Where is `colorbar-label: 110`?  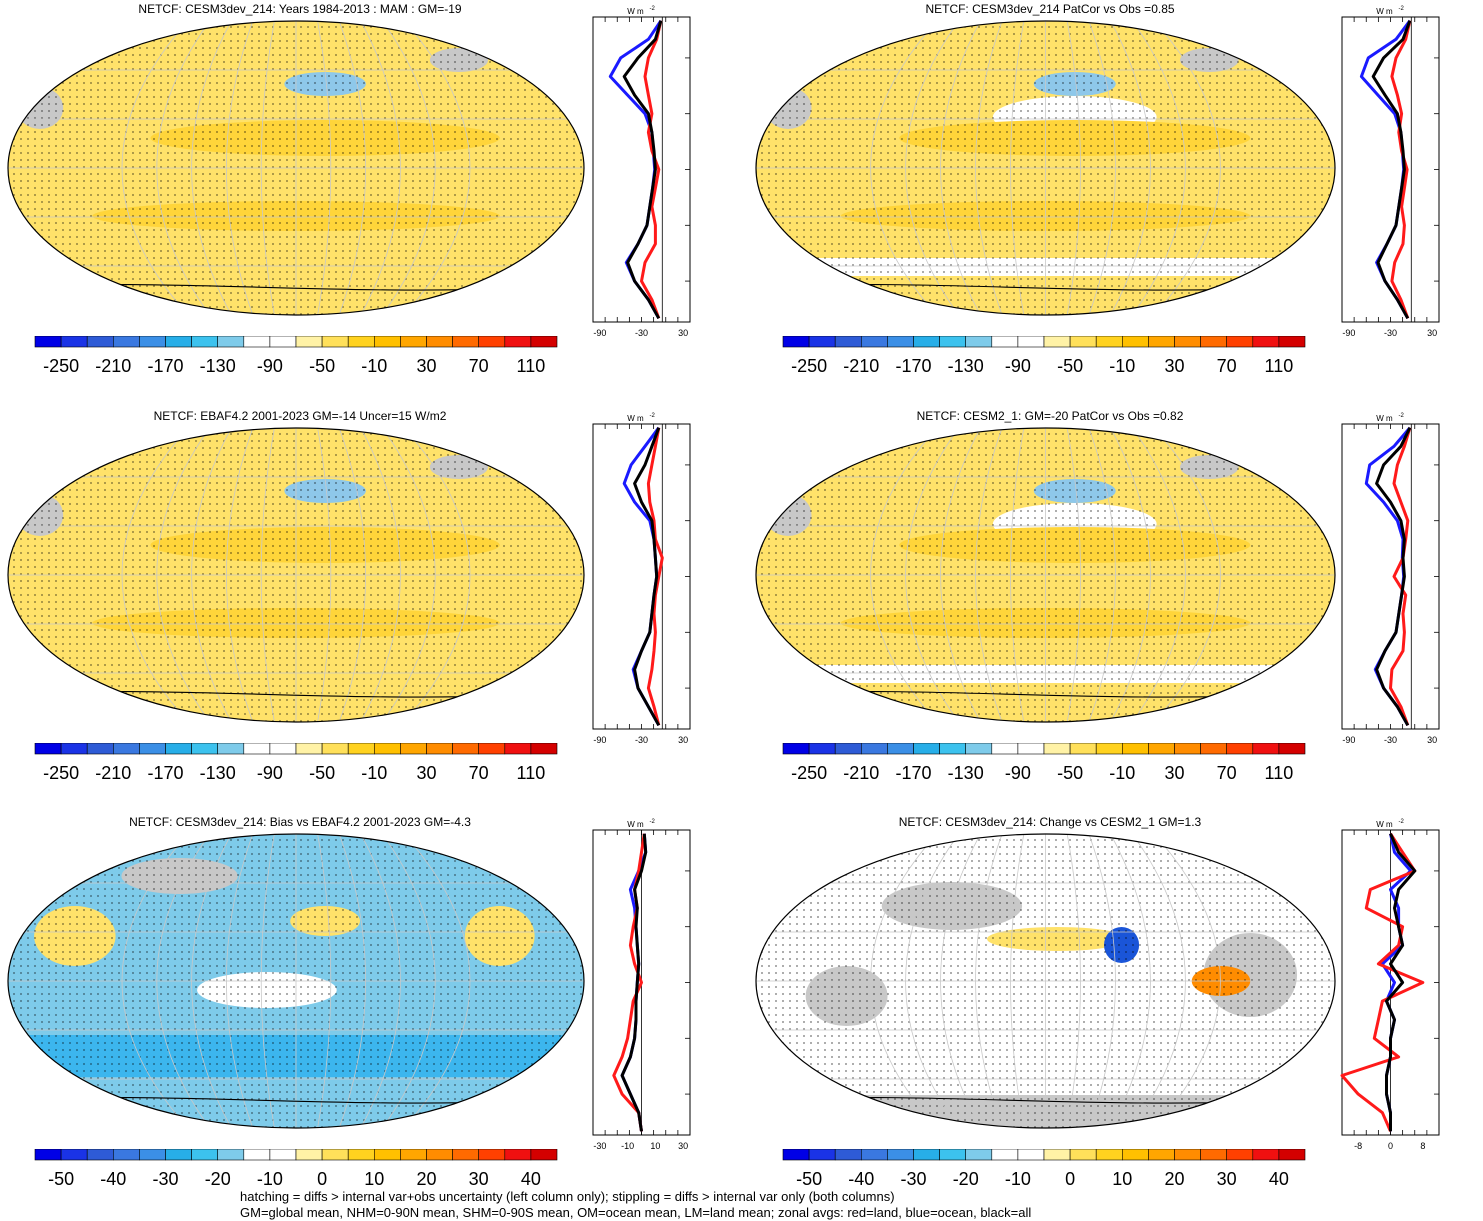 colorbar-label: 110 is located at coordinates (531, 366).